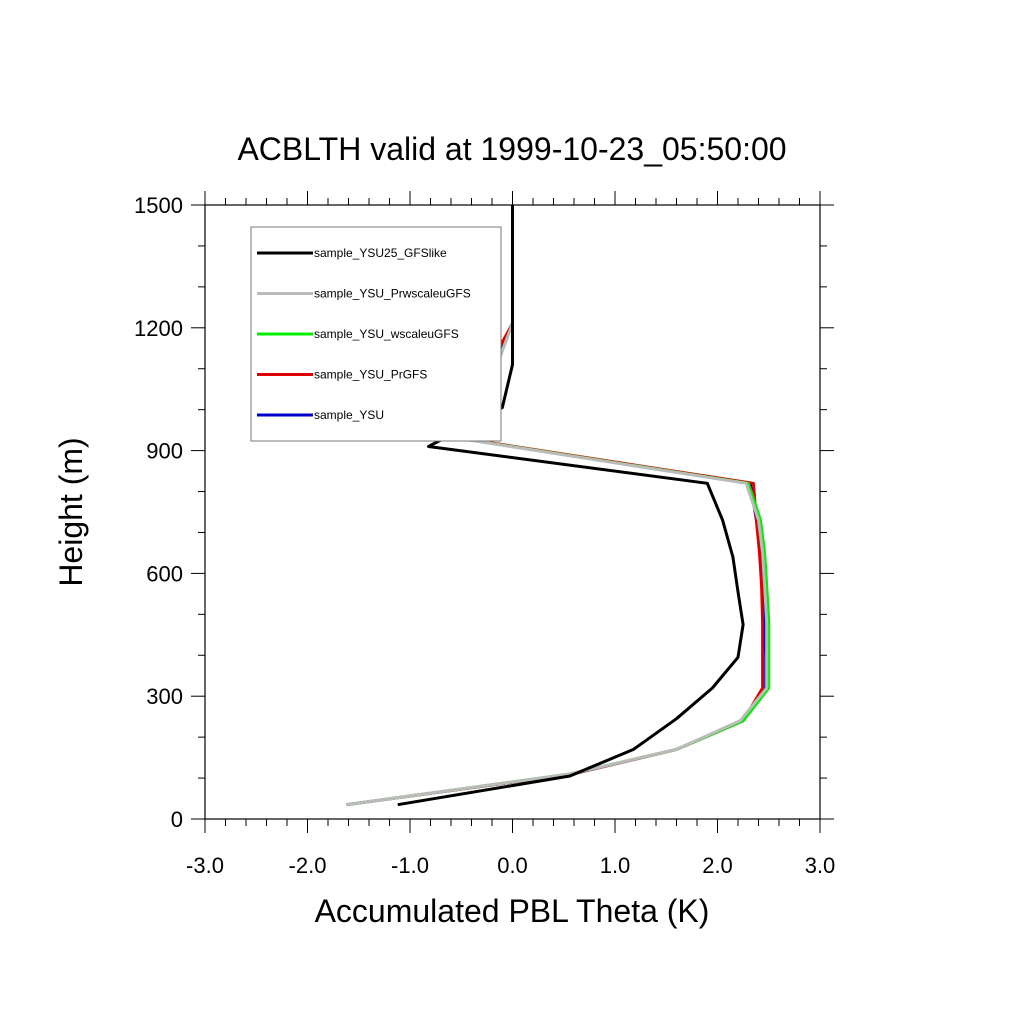 Image resolution: width=1024 pixels, height=1024 pixels. Describe the element at coordinates (177, 819) in the screenshot. I see `y-tick-label: 0` at that location.